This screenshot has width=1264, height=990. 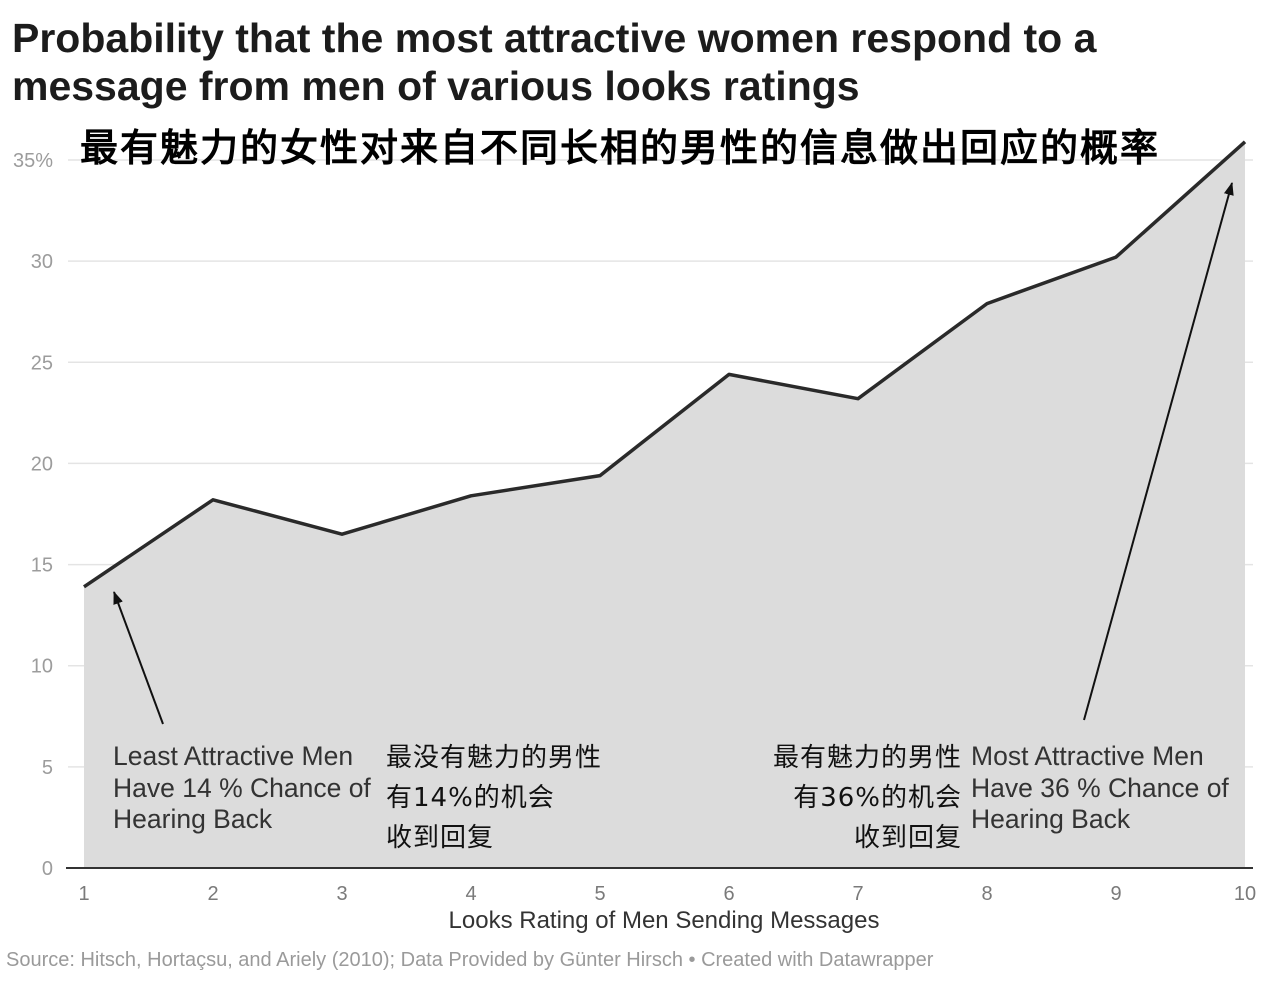 What do you see at coordinates (42, 262) in the screenshot?
I see `y-tick-label: 30` at bounding box center [42, 262].